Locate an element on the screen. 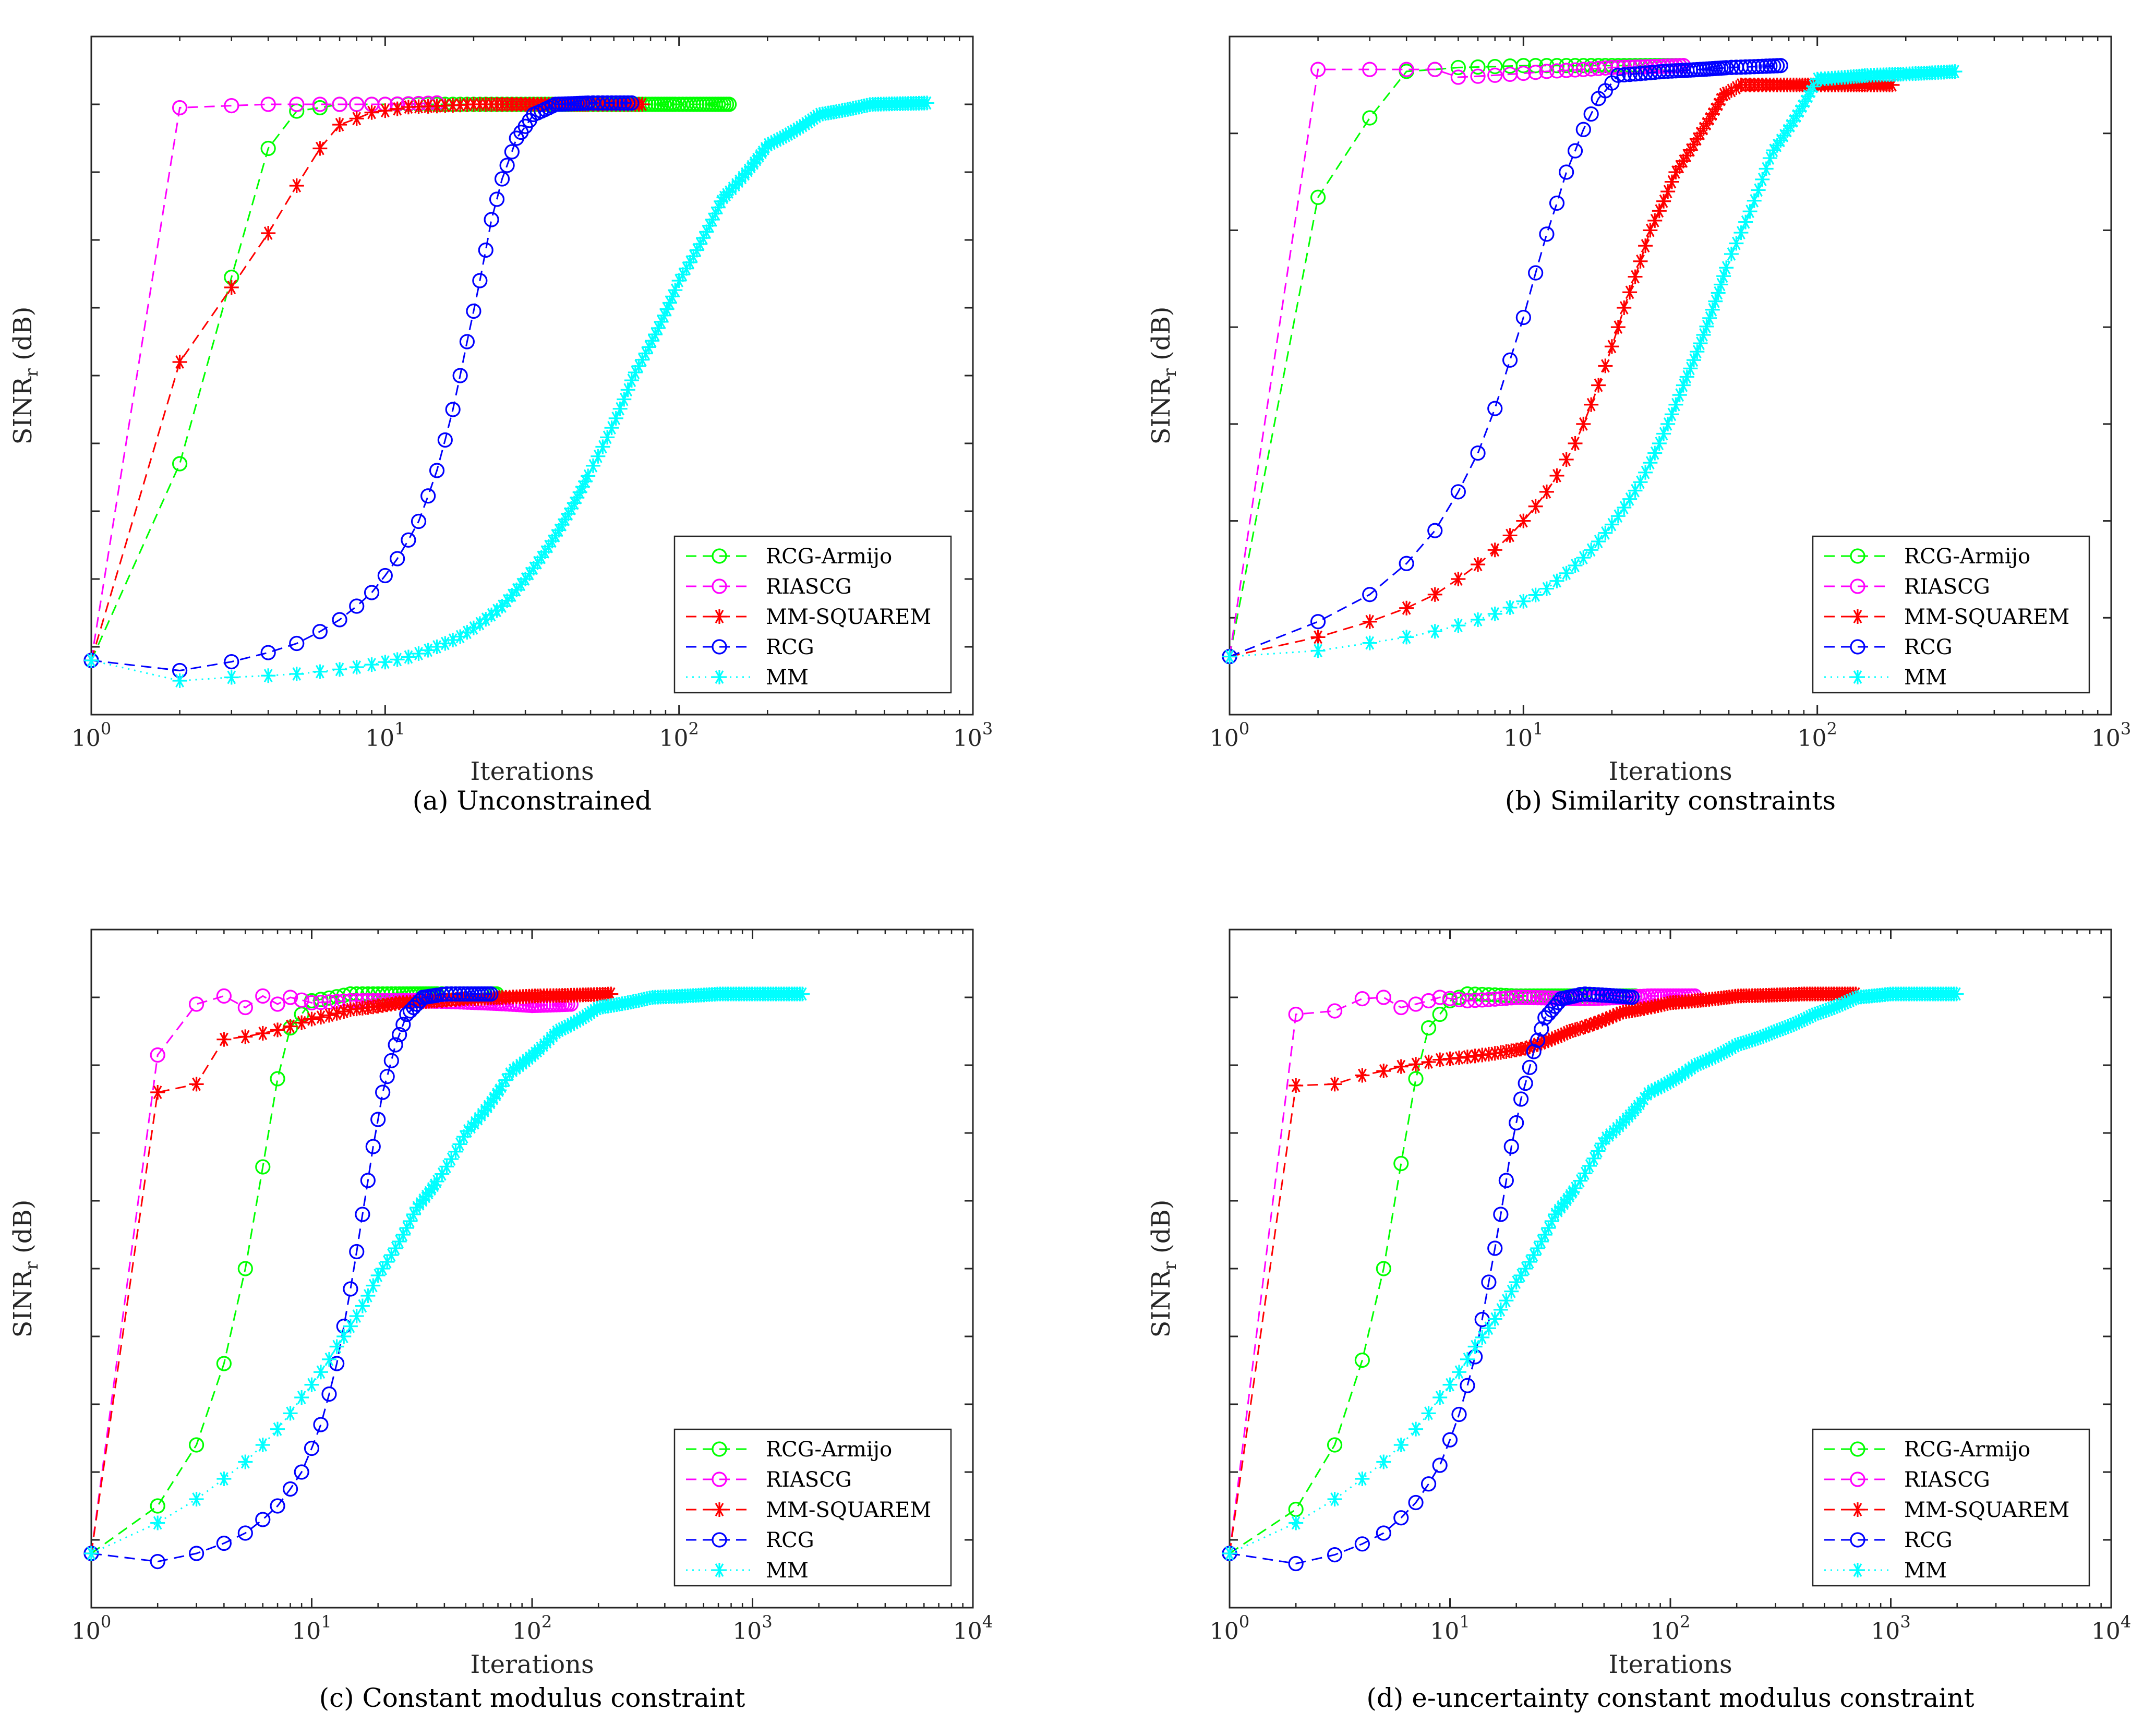  panel-caption: (c) Constant modulus constraint is located at coordinates (532, 1698).